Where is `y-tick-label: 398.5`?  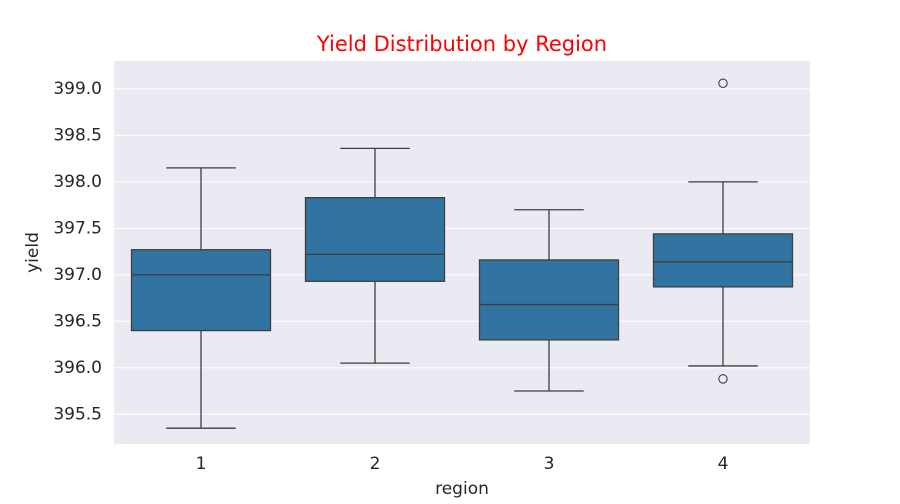
y-tick-label: 398.5 is located at coordinates (77, 135).